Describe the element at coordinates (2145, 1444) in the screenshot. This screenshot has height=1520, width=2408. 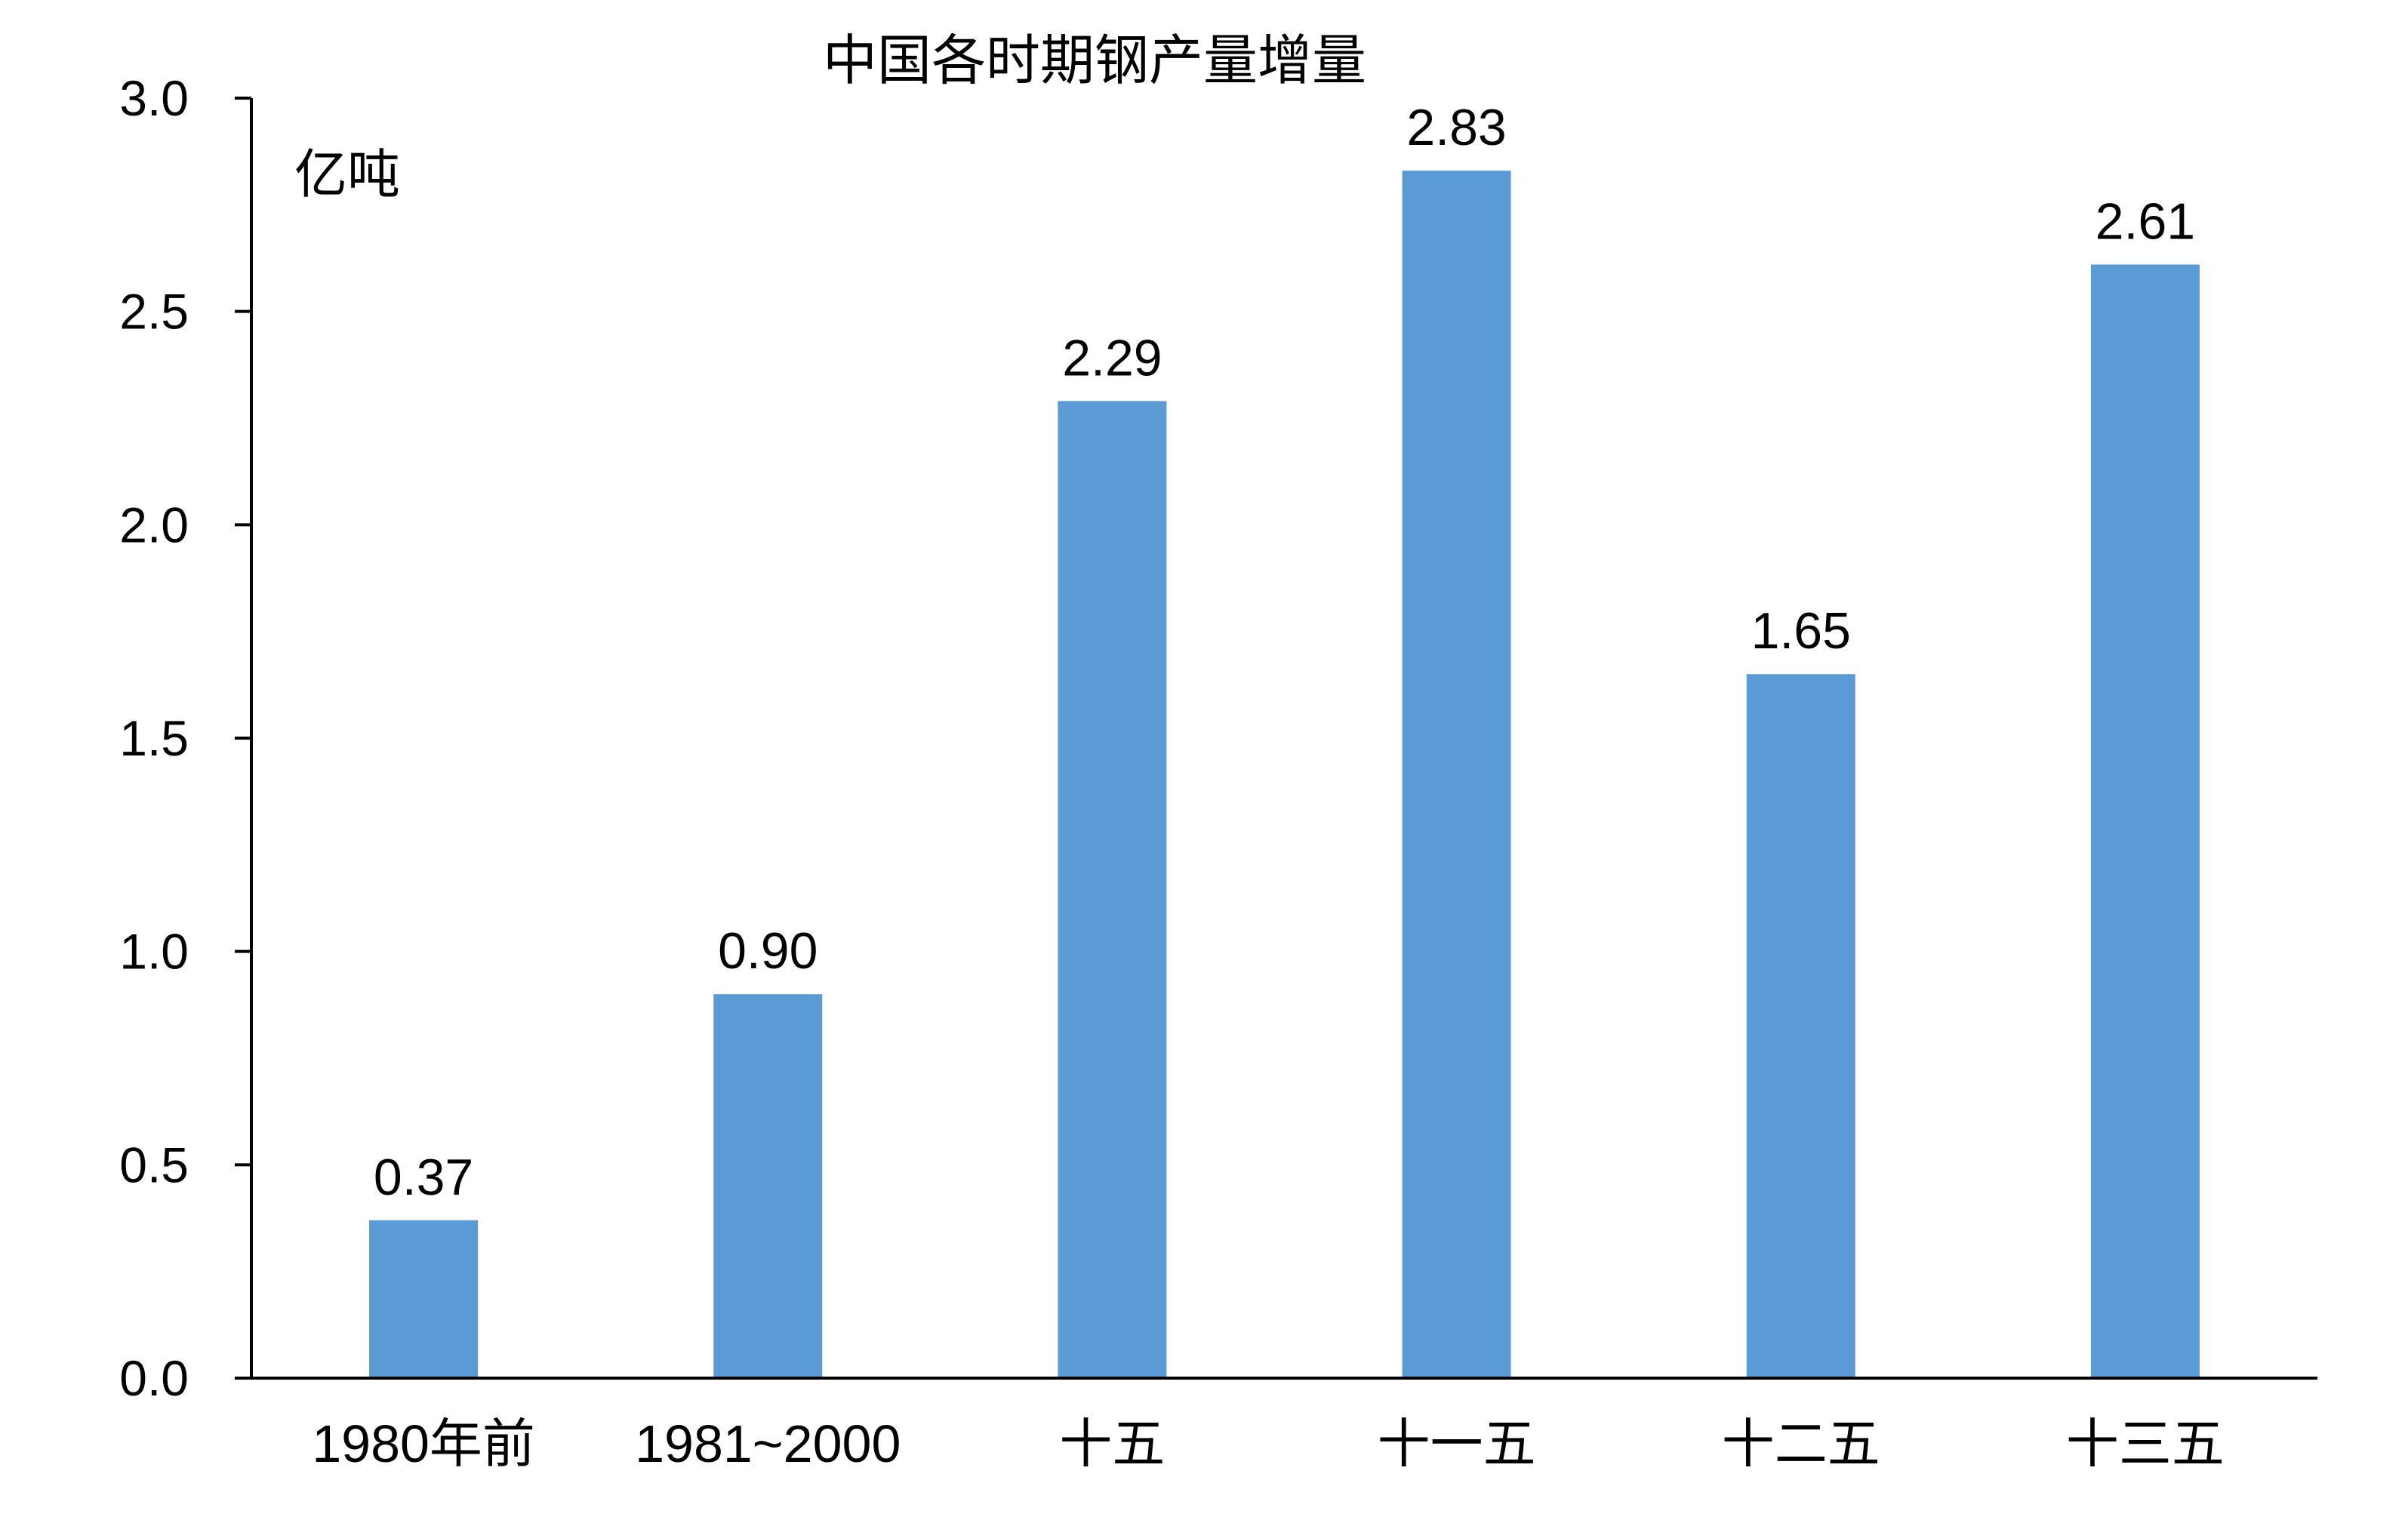
I see `x-tick-label: 十三五` at that location.